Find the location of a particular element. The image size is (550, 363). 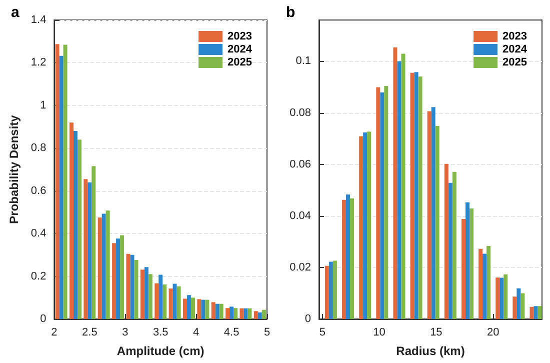

y-tick-label: 0.02 is located at coordinates (300, 267).